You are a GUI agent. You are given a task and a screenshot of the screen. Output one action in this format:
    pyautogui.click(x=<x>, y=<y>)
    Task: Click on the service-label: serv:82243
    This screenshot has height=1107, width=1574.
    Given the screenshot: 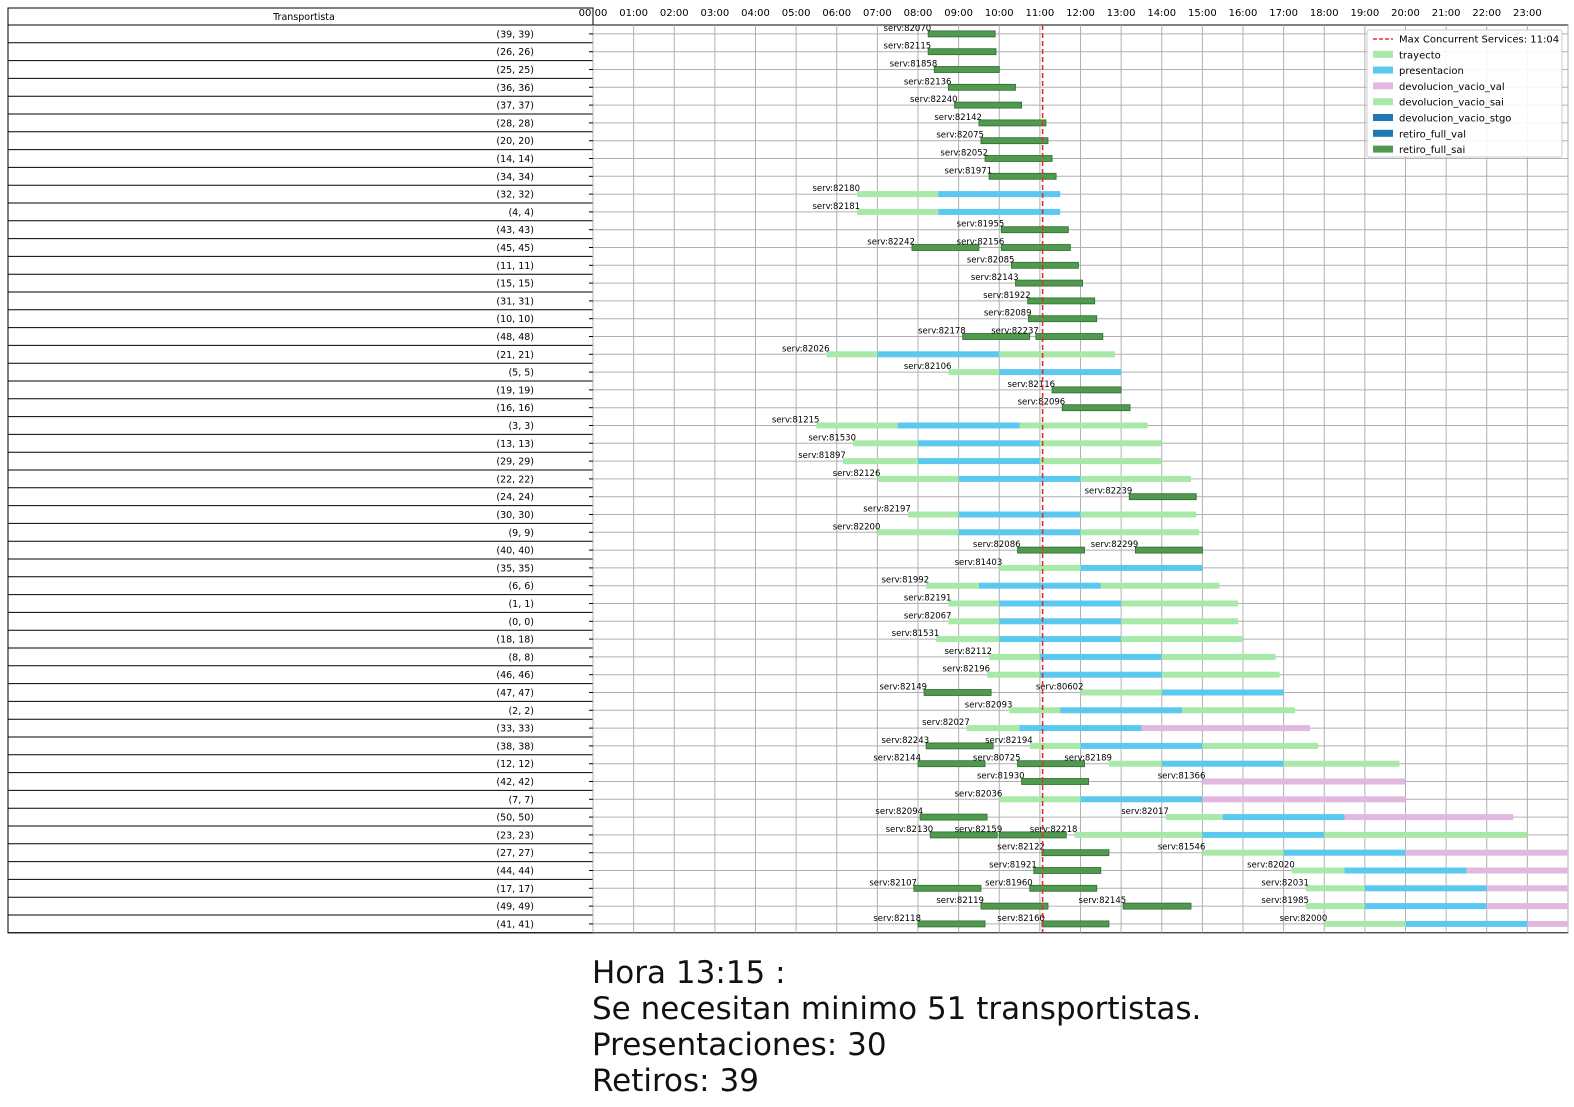 What is the action you would take?
    pyautogui.click(x=906, y=741)
    